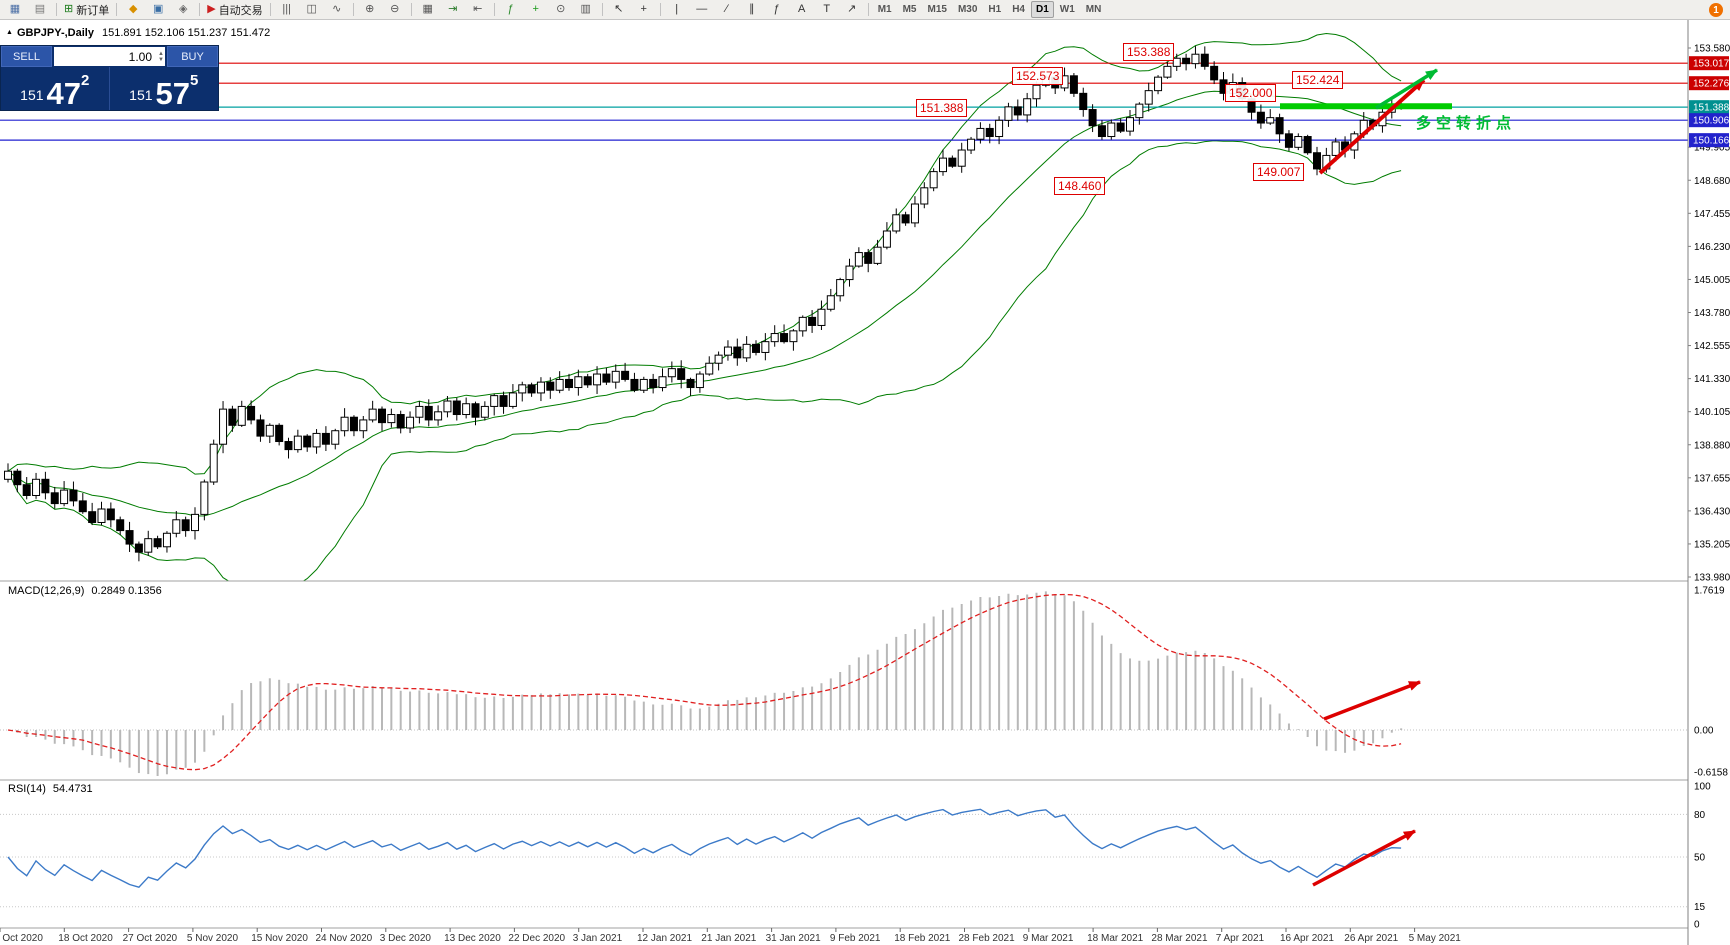 The height and width of the screenshot is (945, 1730). What do you see at coordinates (752, 9) in the screenshot?
I see `equidistant-channel-button: ∥` at bounding box center [752, 9].